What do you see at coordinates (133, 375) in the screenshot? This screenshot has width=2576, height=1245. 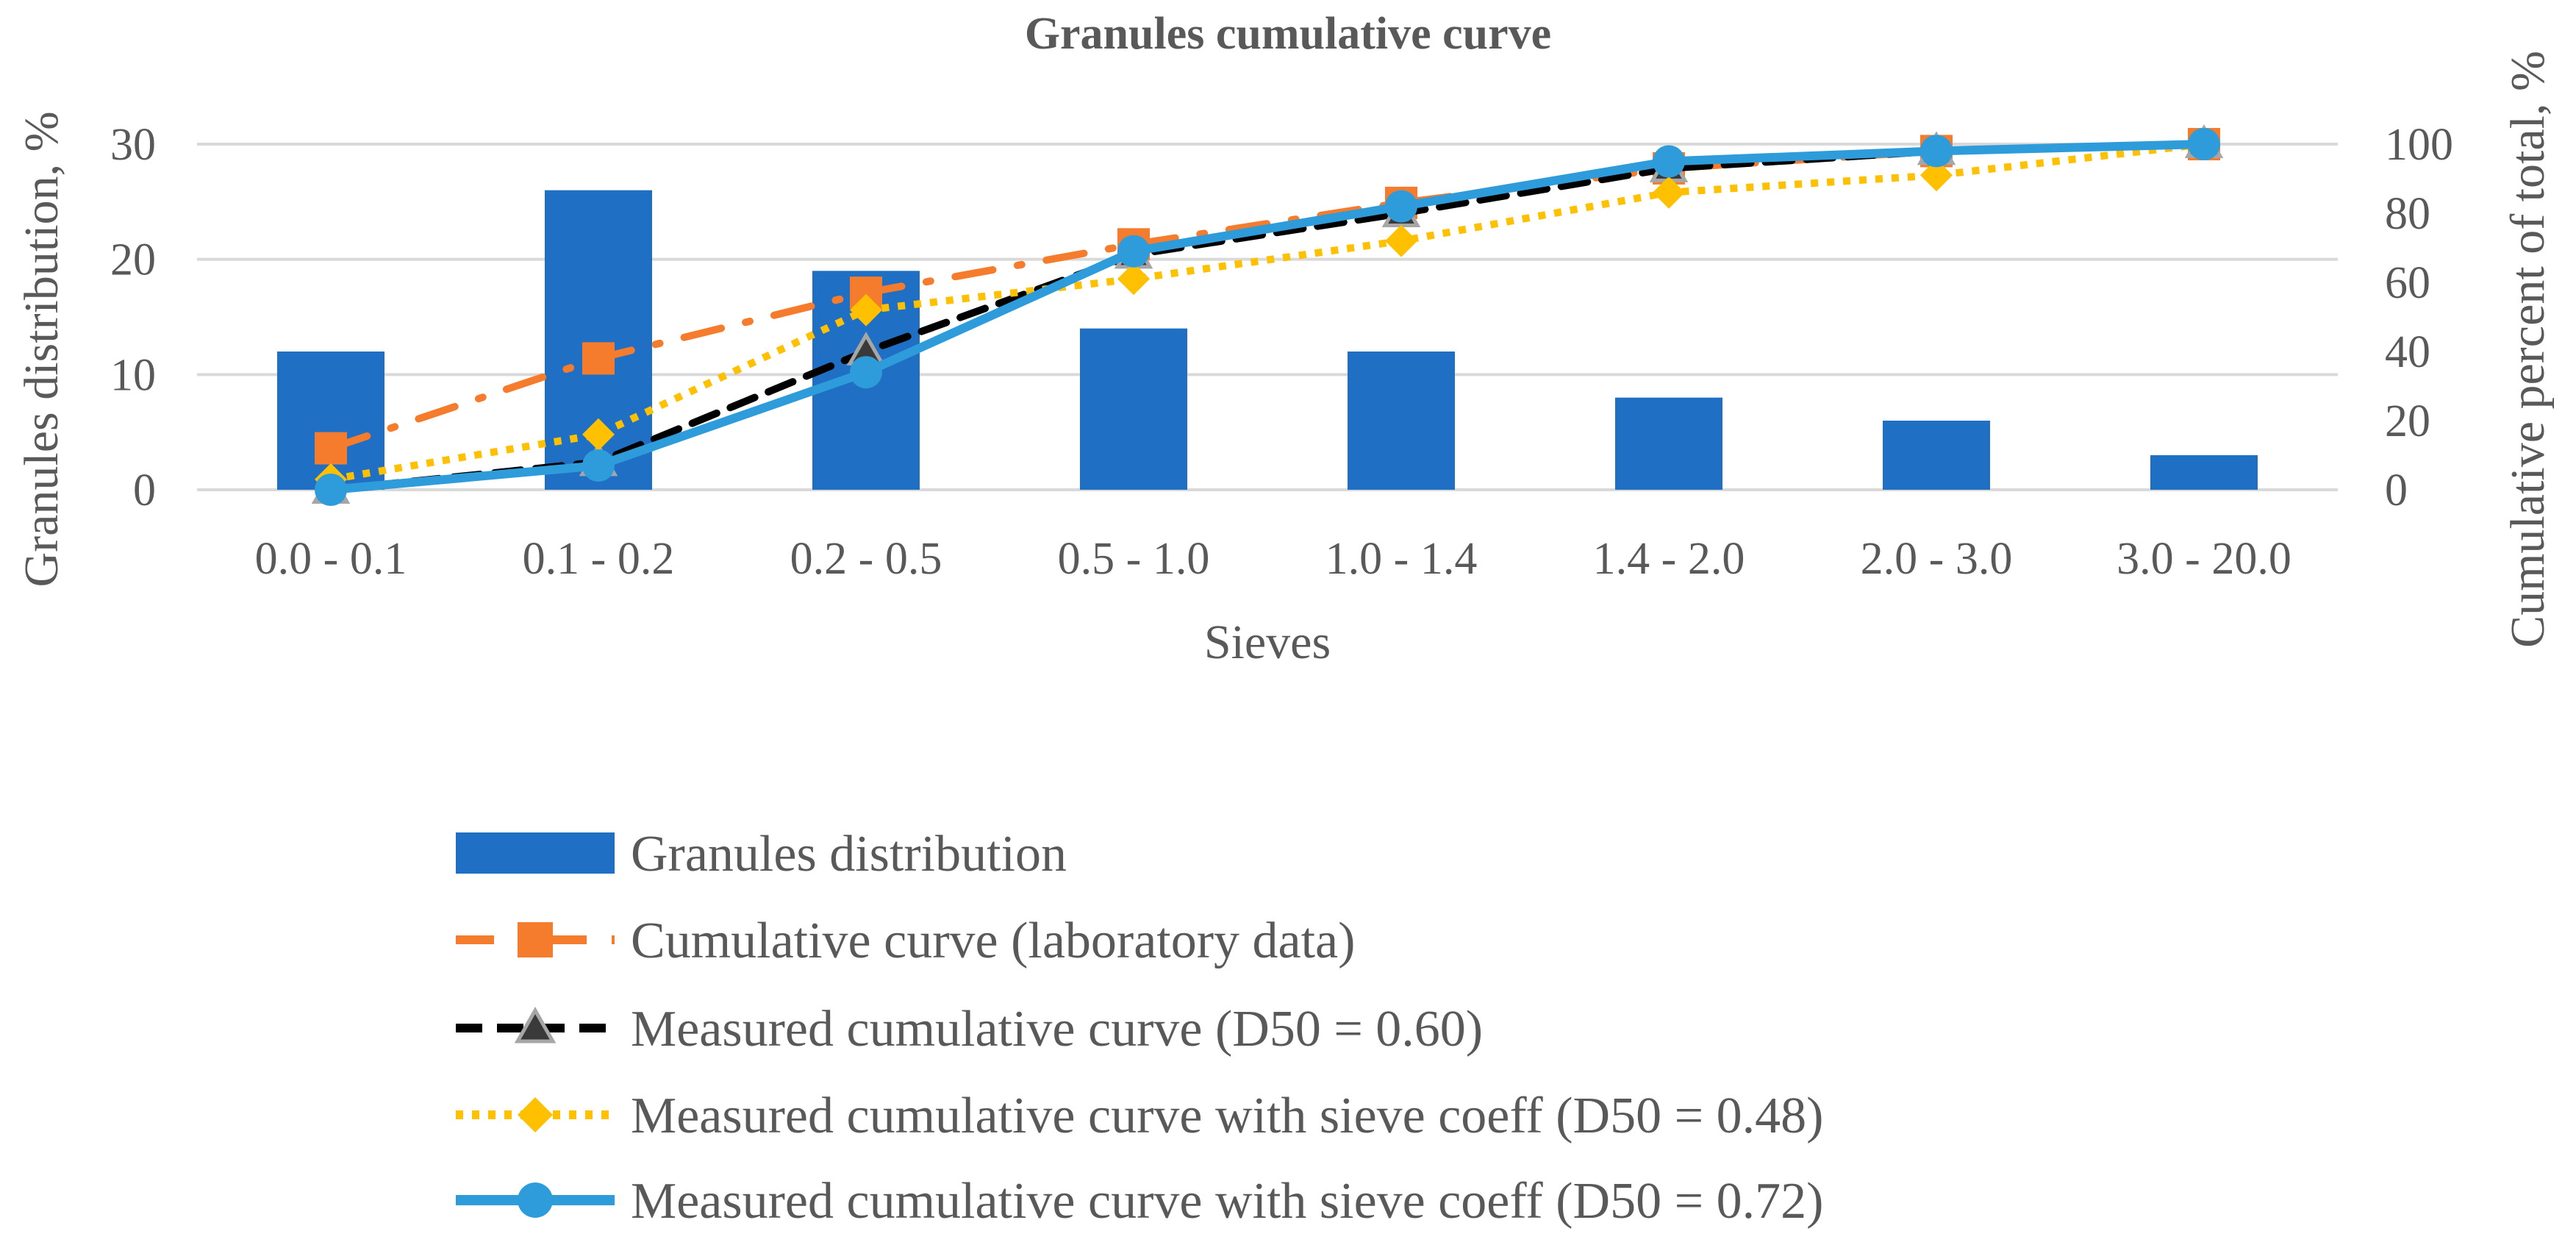 I see `y-left-tick-label: 10` at bounding box center [133, 375].